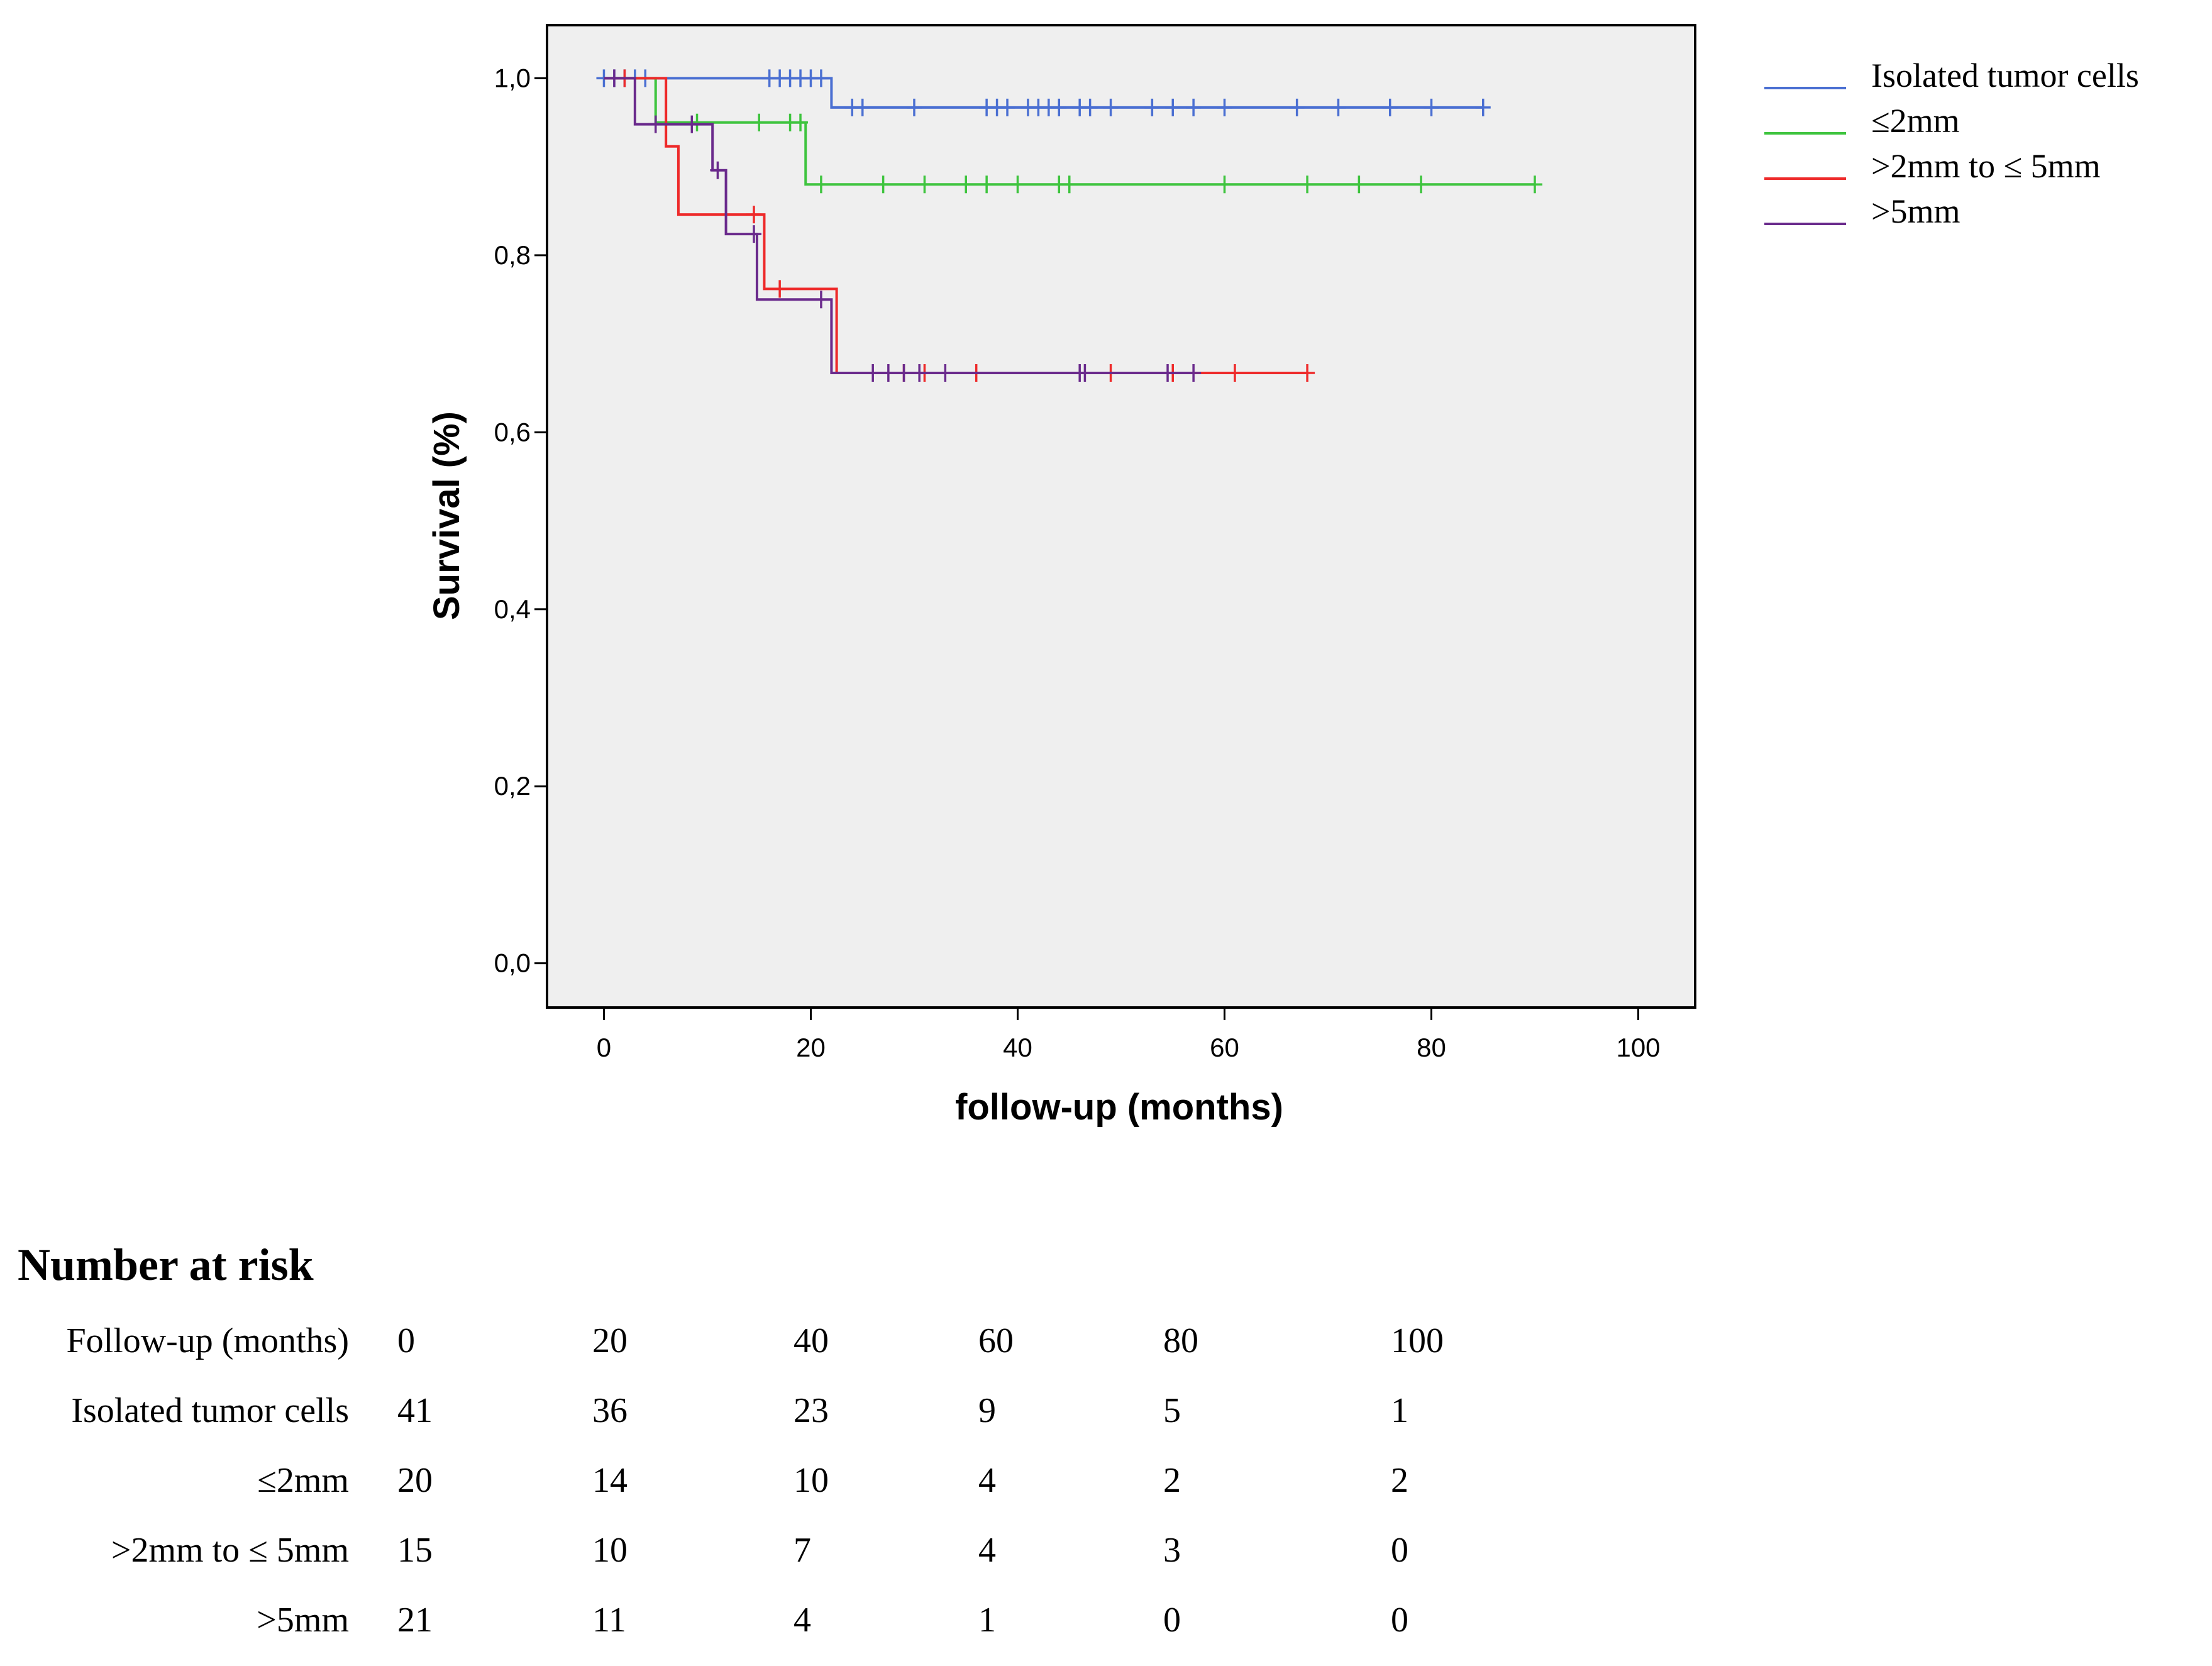 This screenshot has width=2212, height=1666. Describe the element at coordinates (1224, 1047) in the screenshot. I see `x-tick-label: 60` at that location.